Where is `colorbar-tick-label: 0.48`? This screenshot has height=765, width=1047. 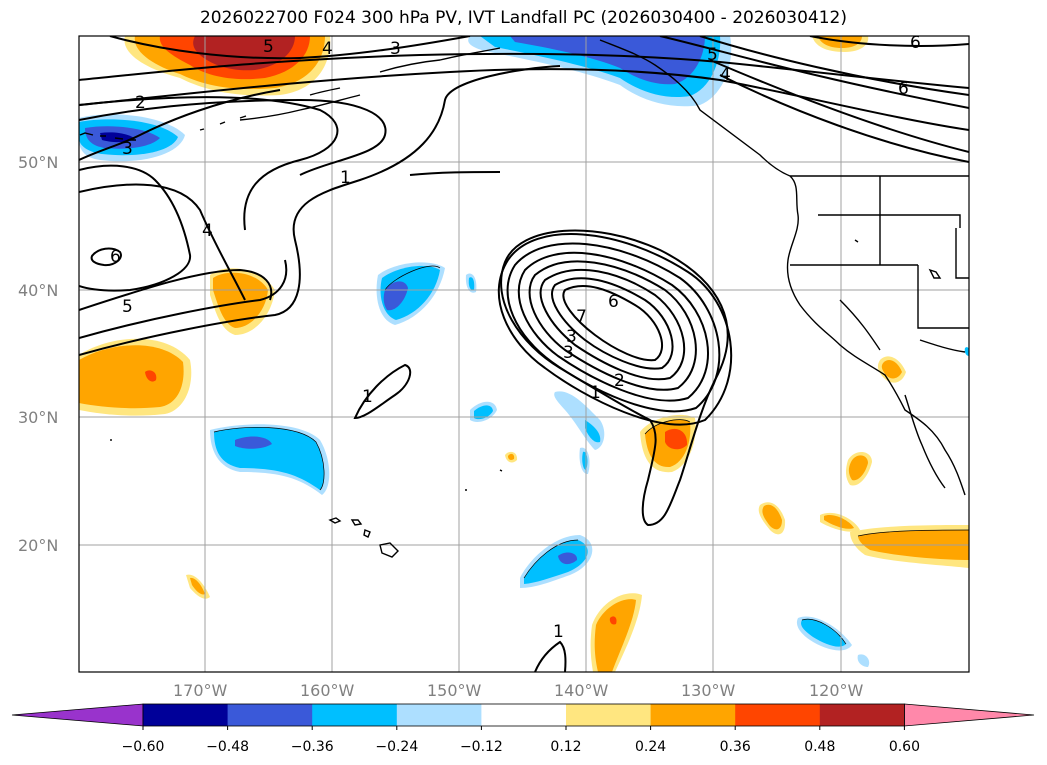
colorbar-tick-label: 0.48 is located at coordinates (819, 747).